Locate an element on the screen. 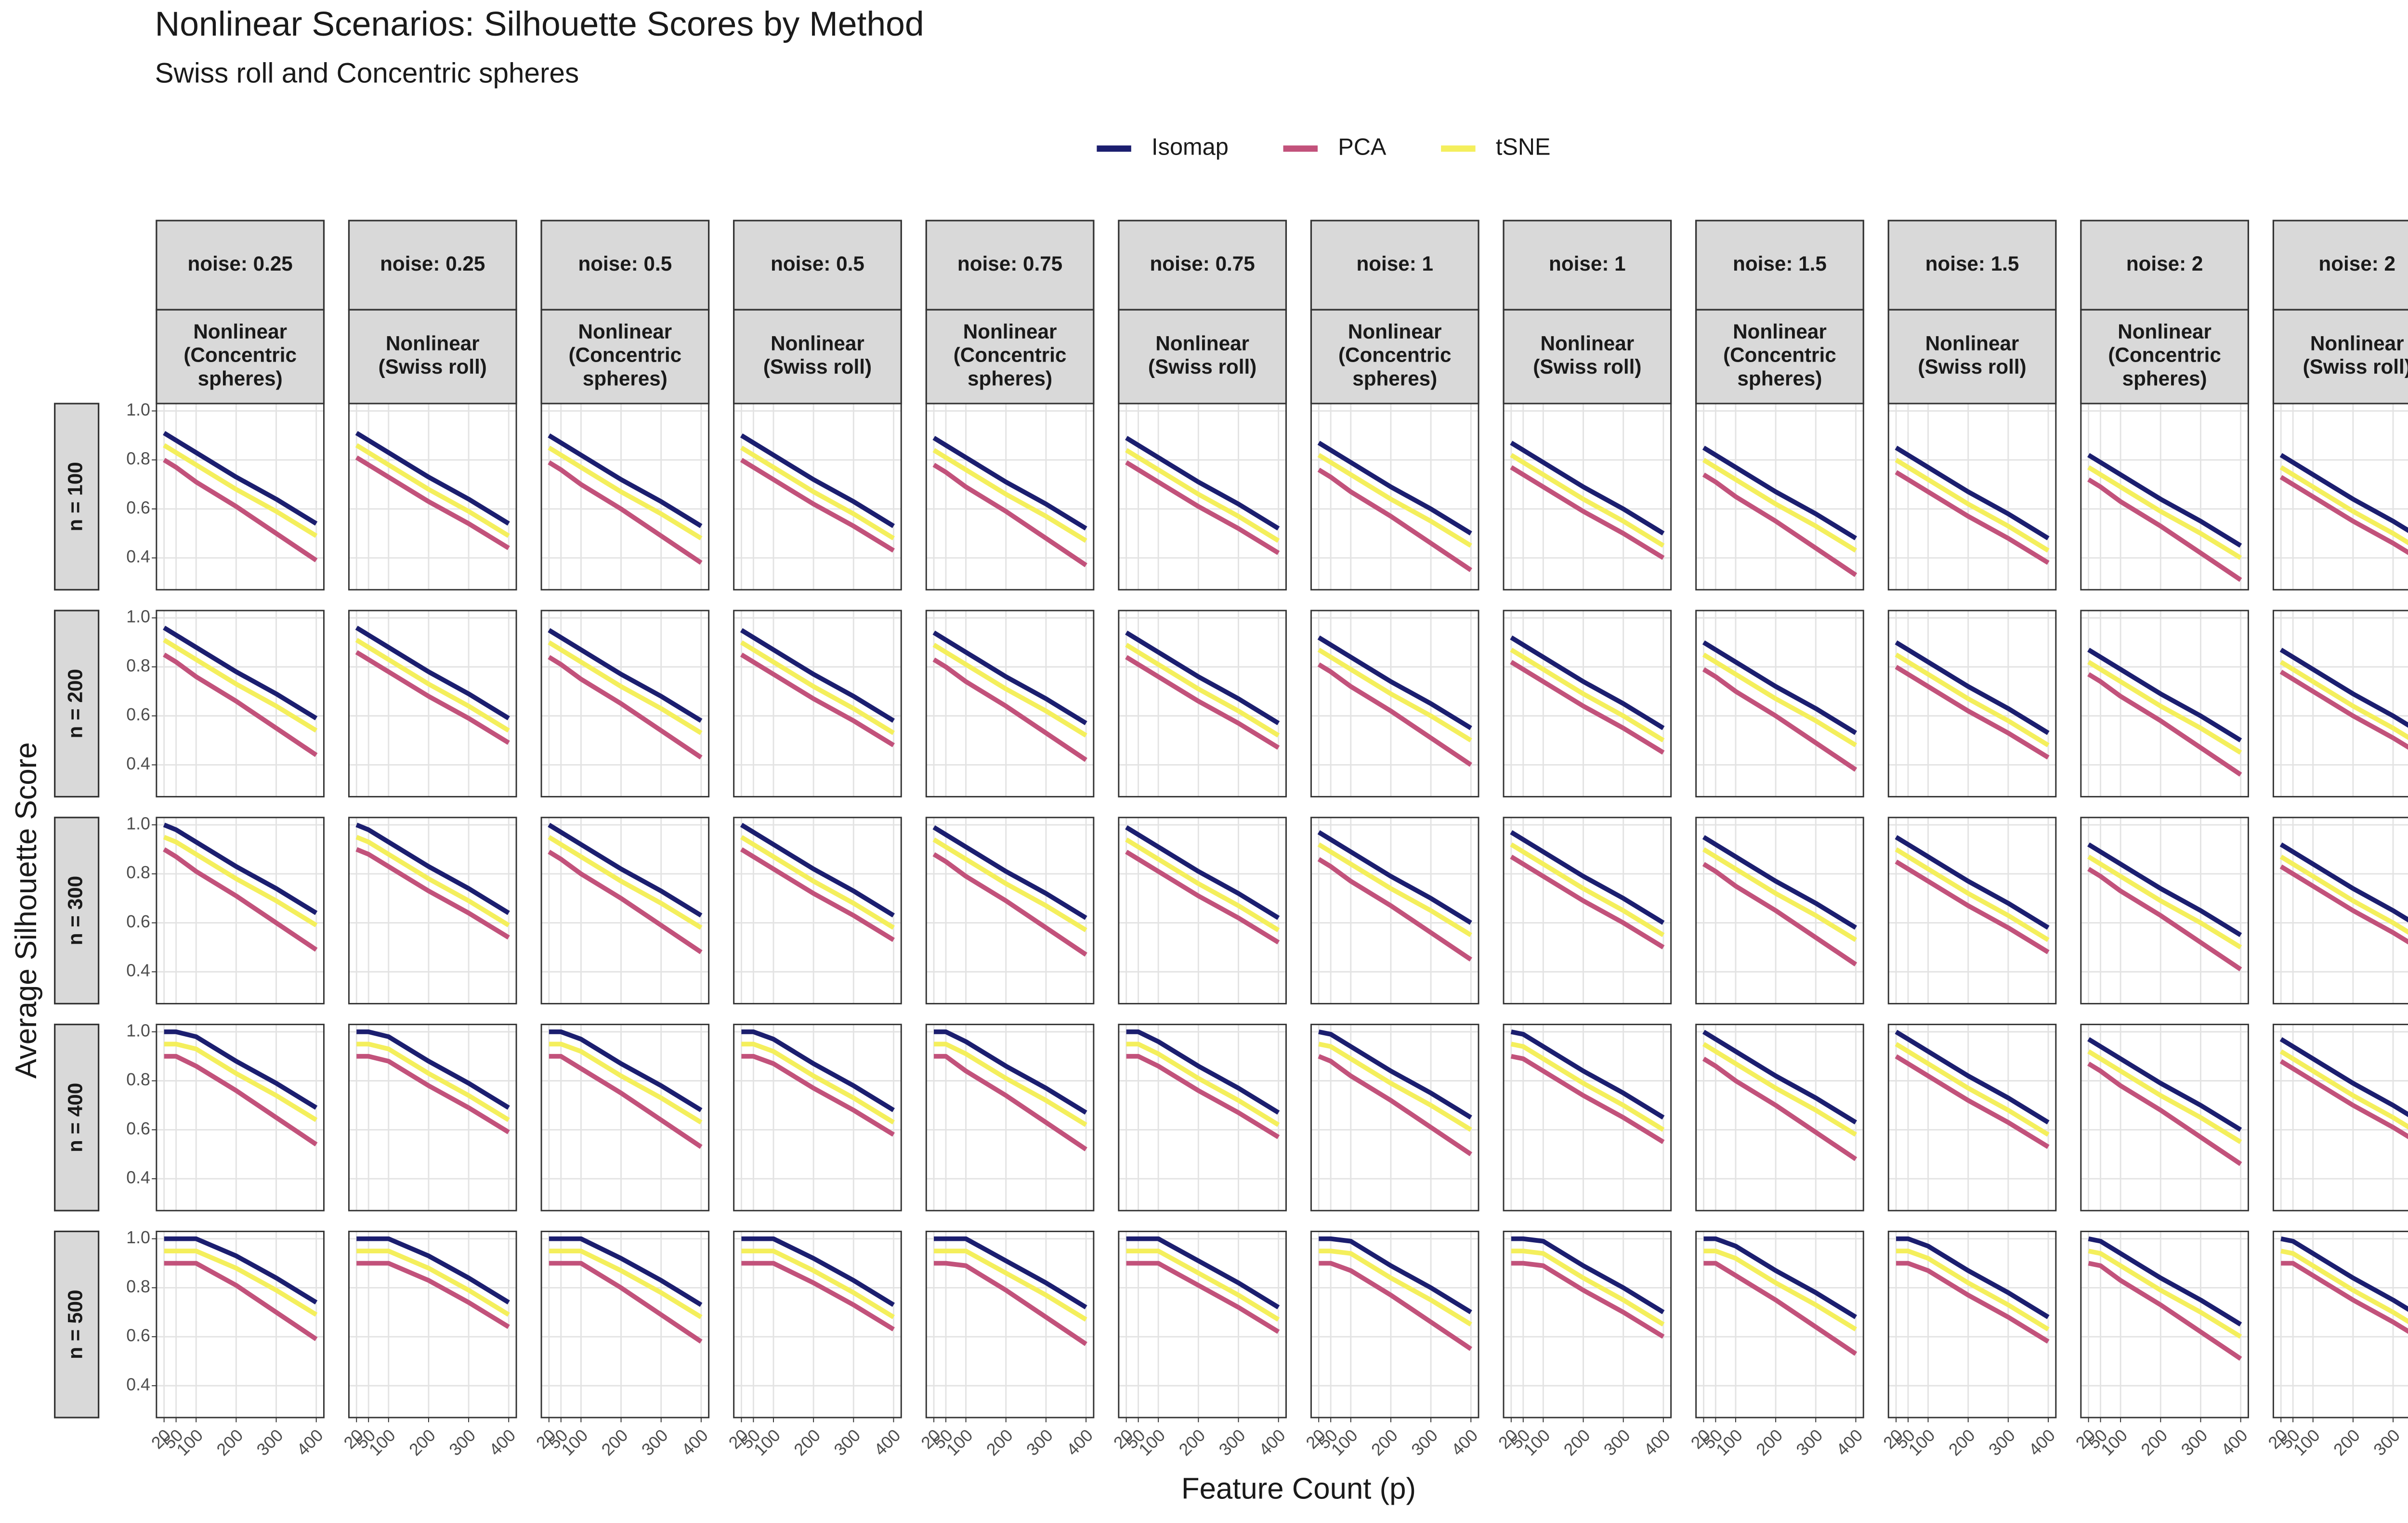  strip-label: n = 200 is located at coordinates (75, 703).